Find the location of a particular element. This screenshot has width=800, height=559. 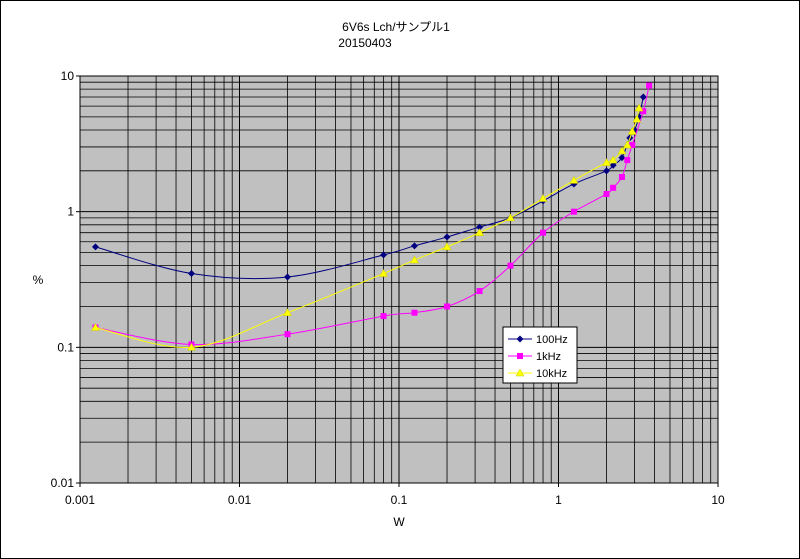

x-tick-label: 1 is located at coordinates (558, 500).